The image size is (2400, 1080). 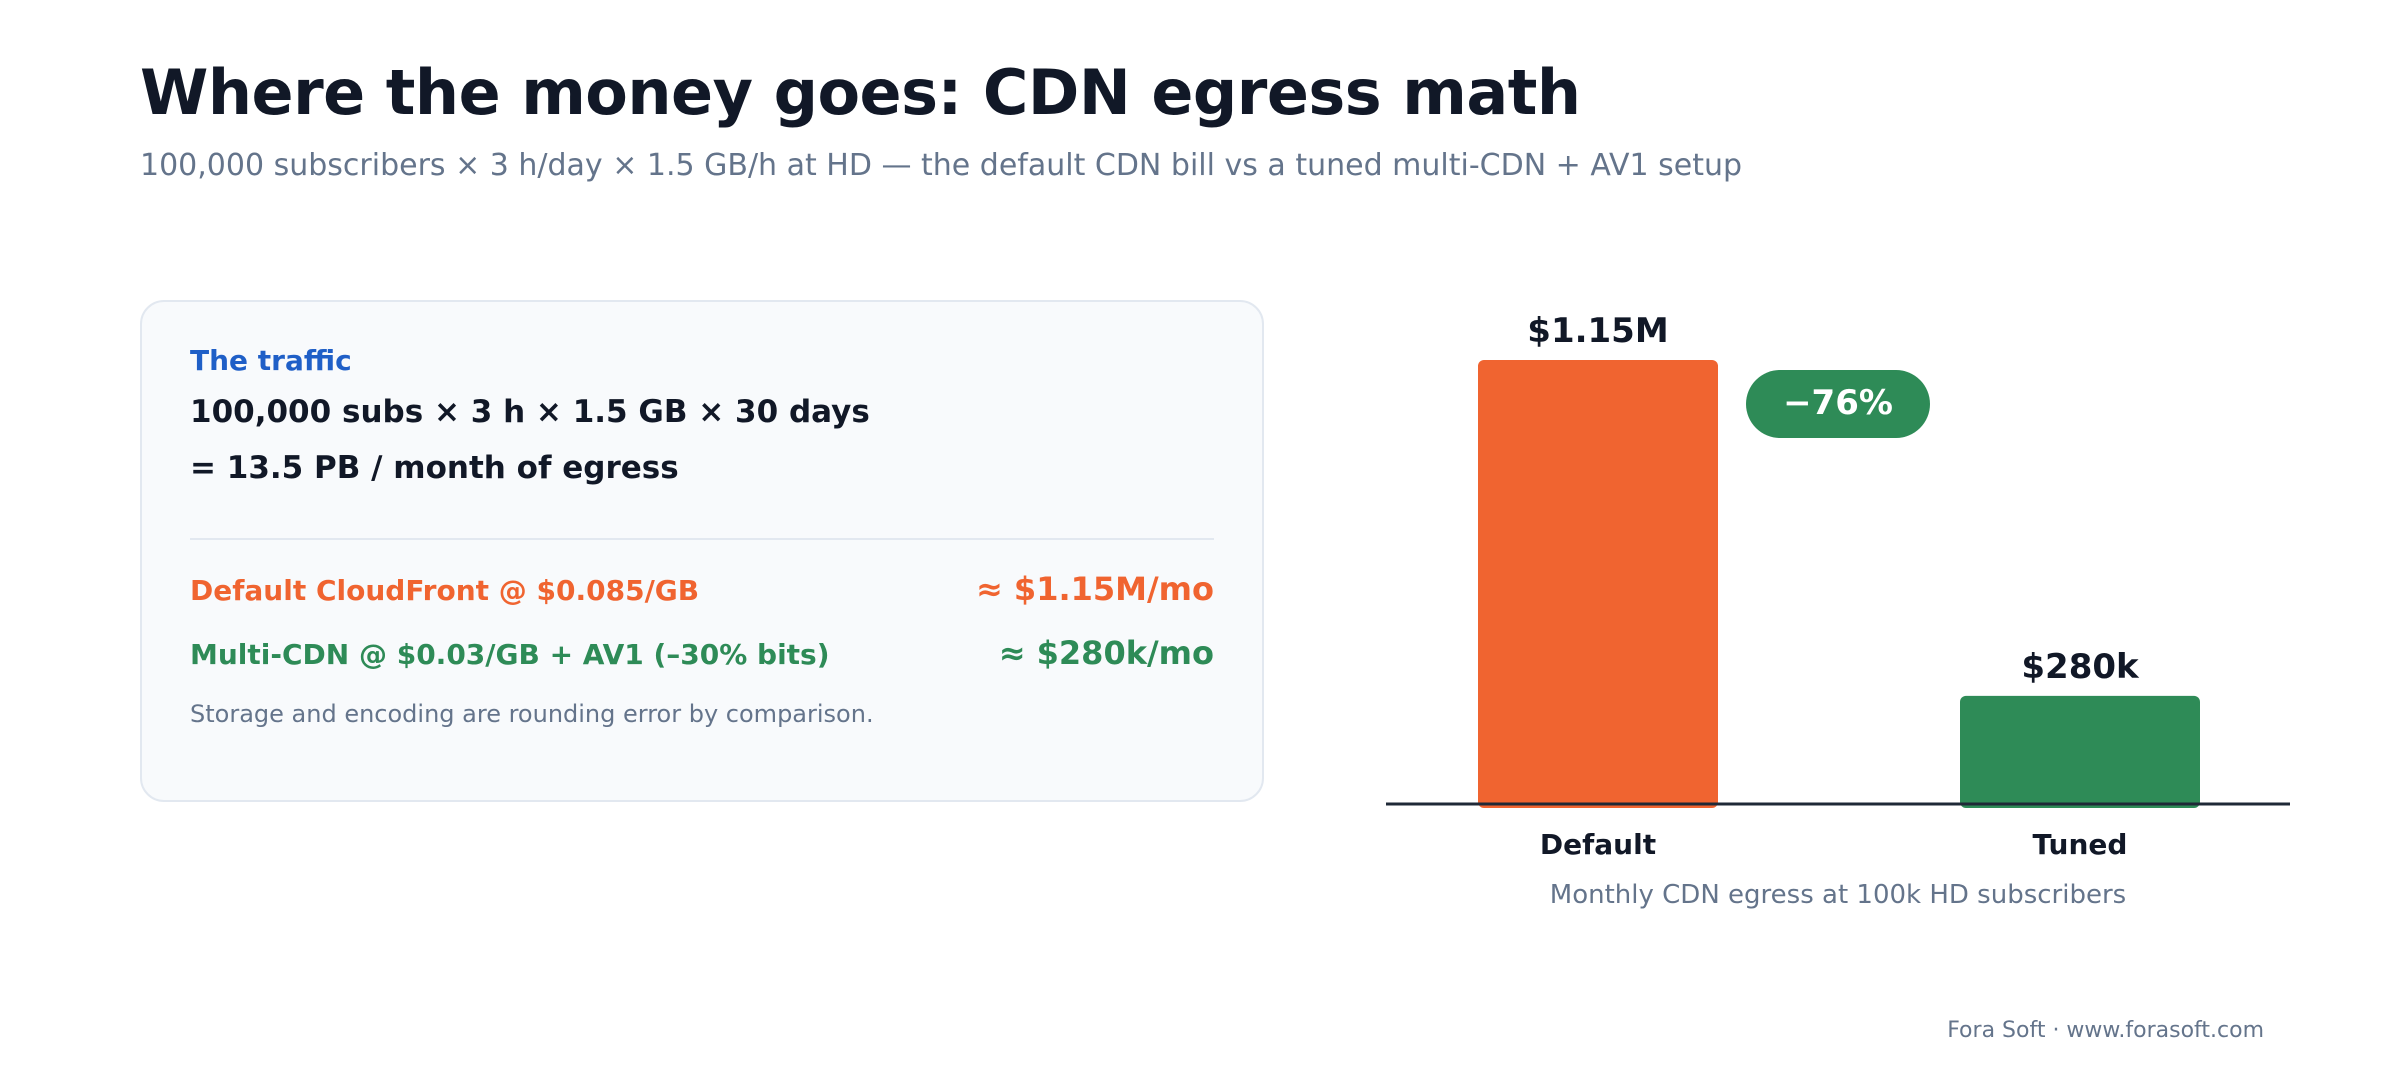 I want to click on bar-value-label-tuned: $280k, so click(x=2080, y=667).